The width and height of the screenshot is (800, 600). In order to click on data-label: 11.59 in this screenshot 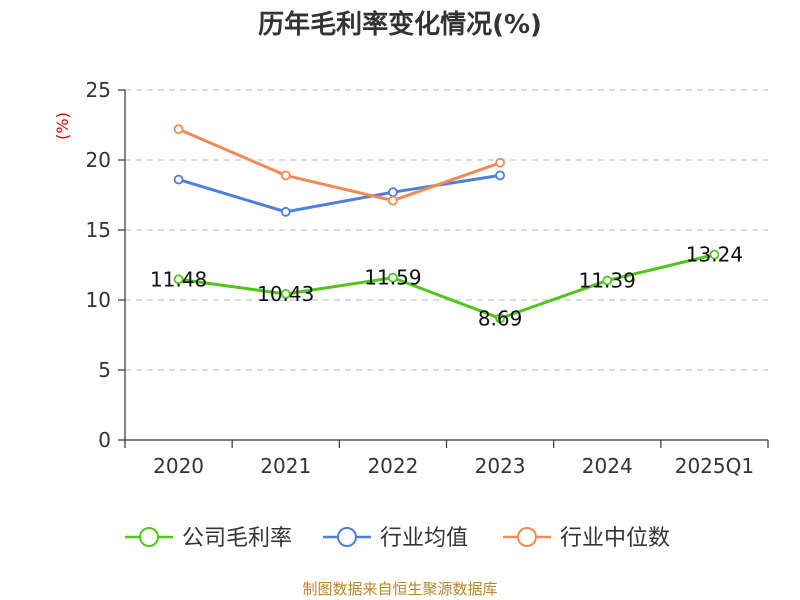, I will do `click(392, 278)`.